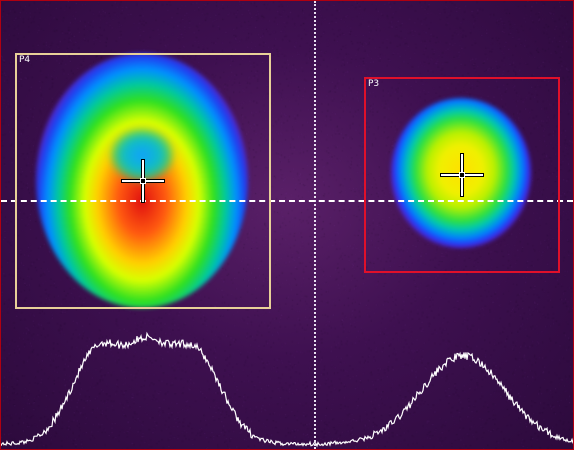 Image resolution: width=574 pixels, height=450 pixels. What do you see at coordinates (287, 201) in the screenshot?
I see `horizontal-cursor-line` at bounding box center [287, 201].